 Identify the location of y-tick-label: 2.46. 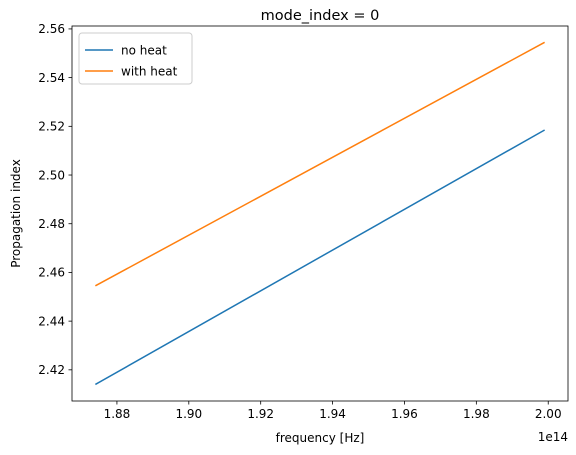
(51, 273).